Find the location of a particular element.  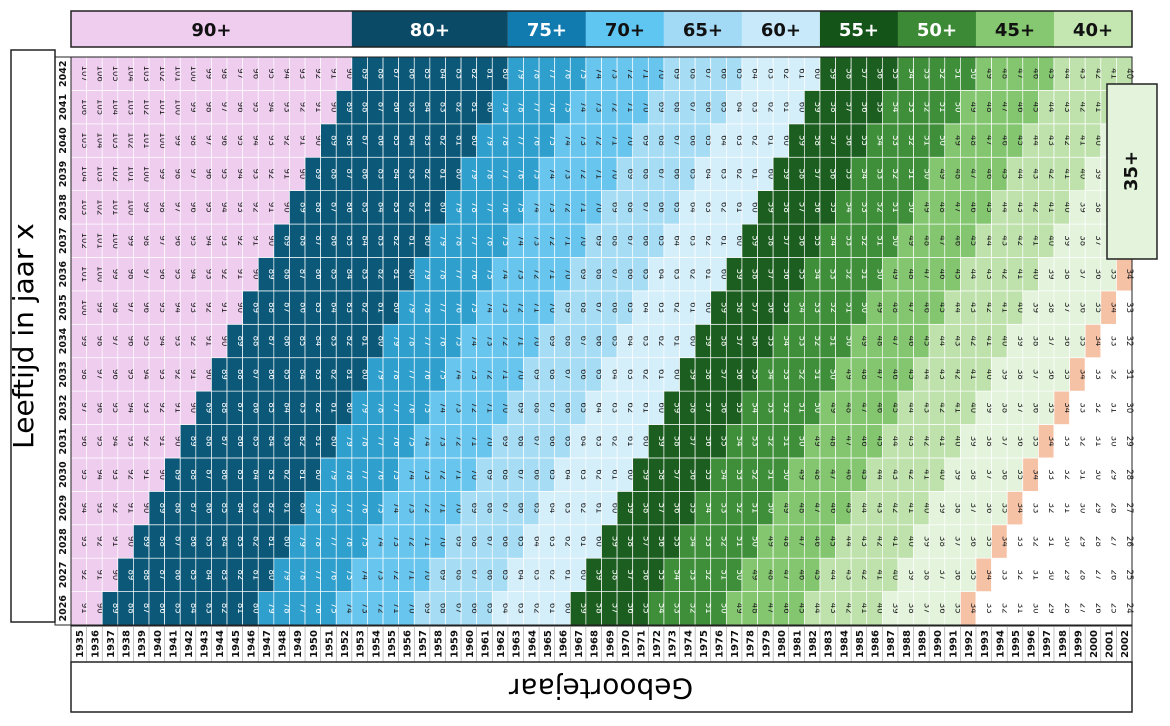

heatmap-cell-value: 85 is located at coordinates (271, 407).